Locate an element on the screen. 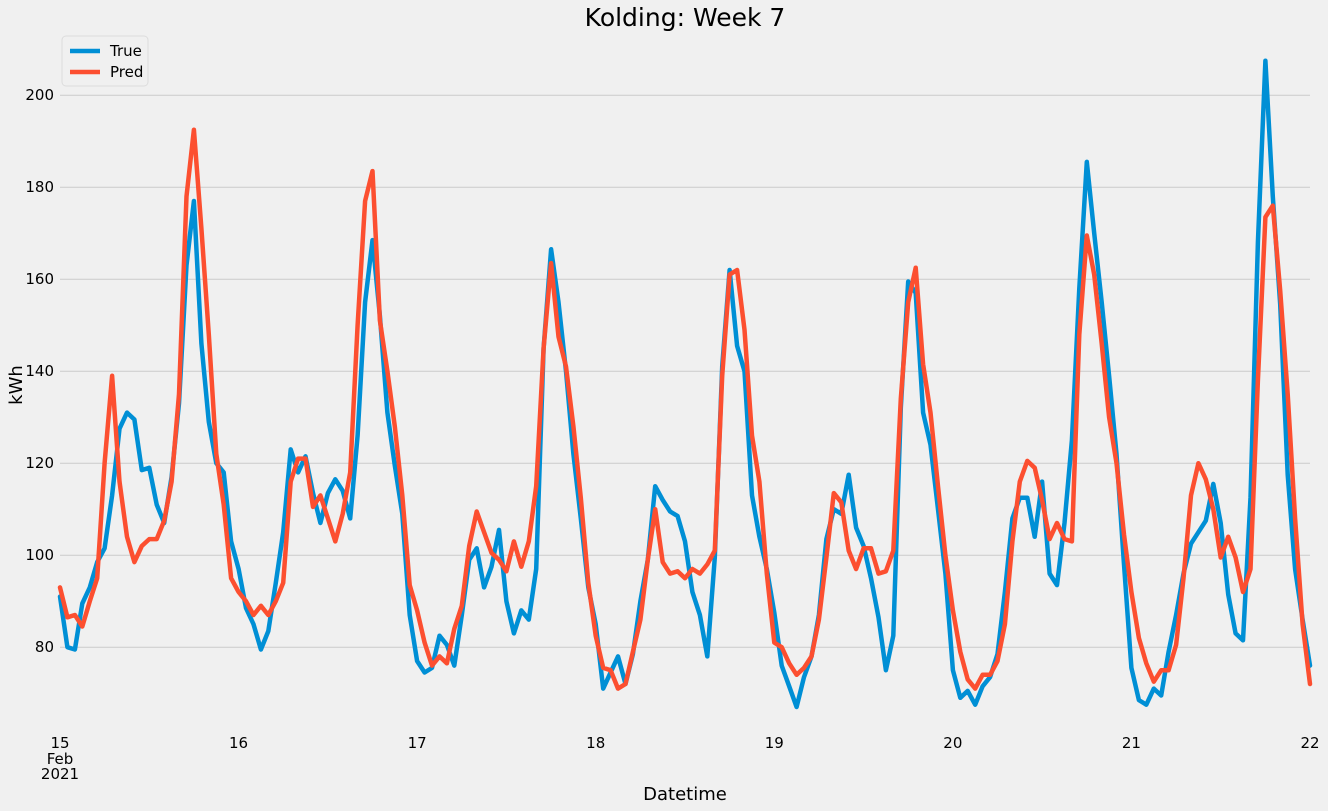  x-tick-year: 2021 is located at coordinates (60, 774).